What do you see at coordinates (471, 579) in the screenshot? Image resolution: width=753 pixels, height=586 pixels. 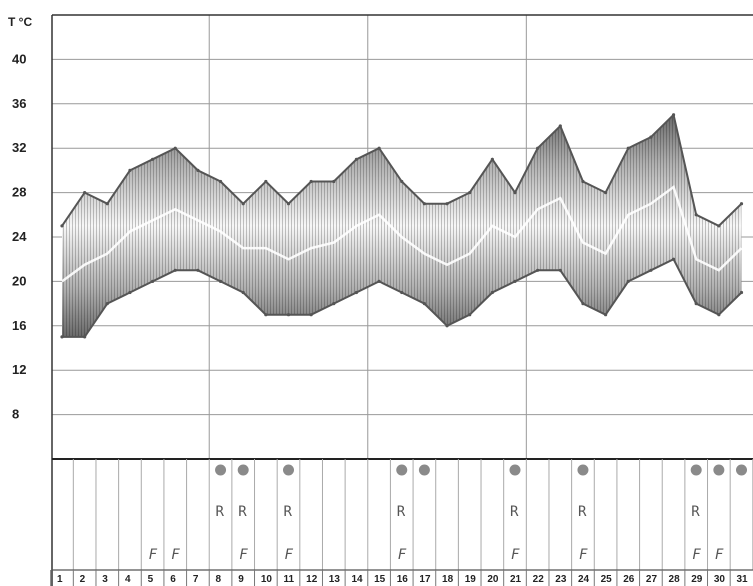 I see `day-label: 19` at bounding box center [471, 579].